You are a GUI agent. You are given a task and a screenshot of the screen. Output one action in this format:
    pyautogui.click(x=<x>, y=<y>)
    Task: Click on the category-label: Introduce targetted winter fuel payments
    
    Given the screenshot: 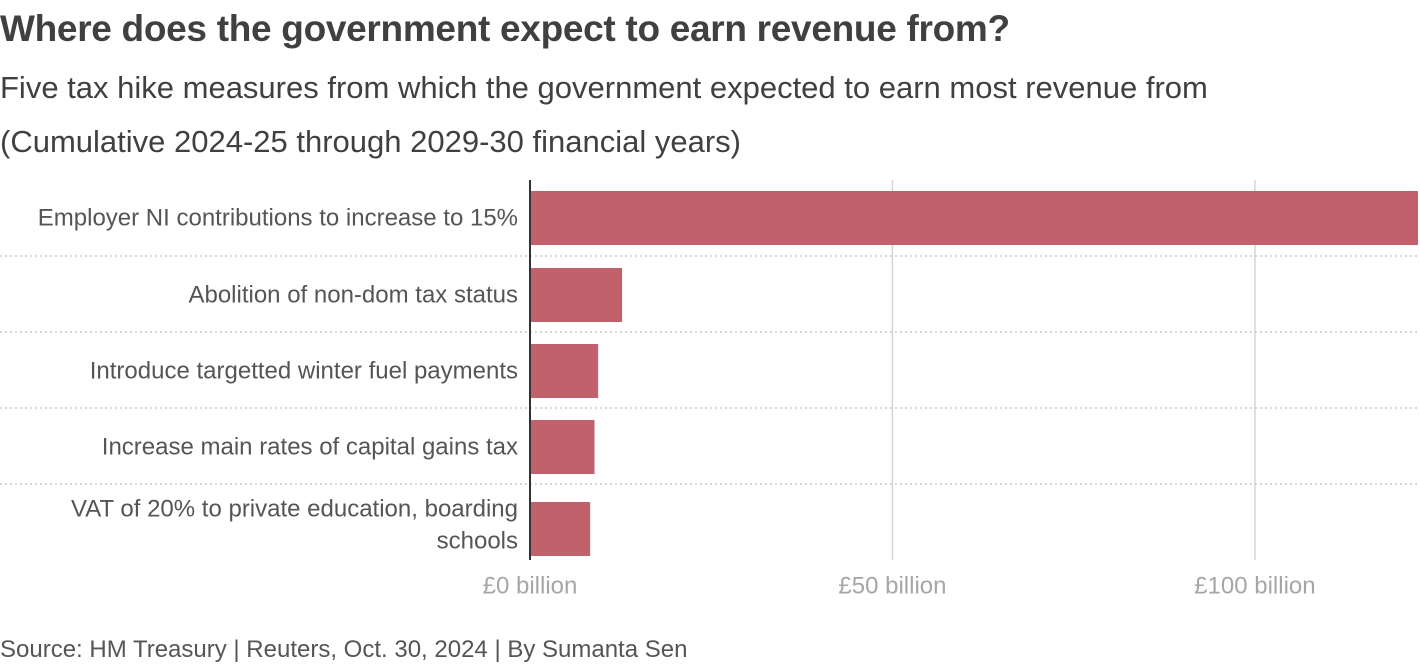 What is the action you would take?
    pyautogui.click(x=304, y=371)
    